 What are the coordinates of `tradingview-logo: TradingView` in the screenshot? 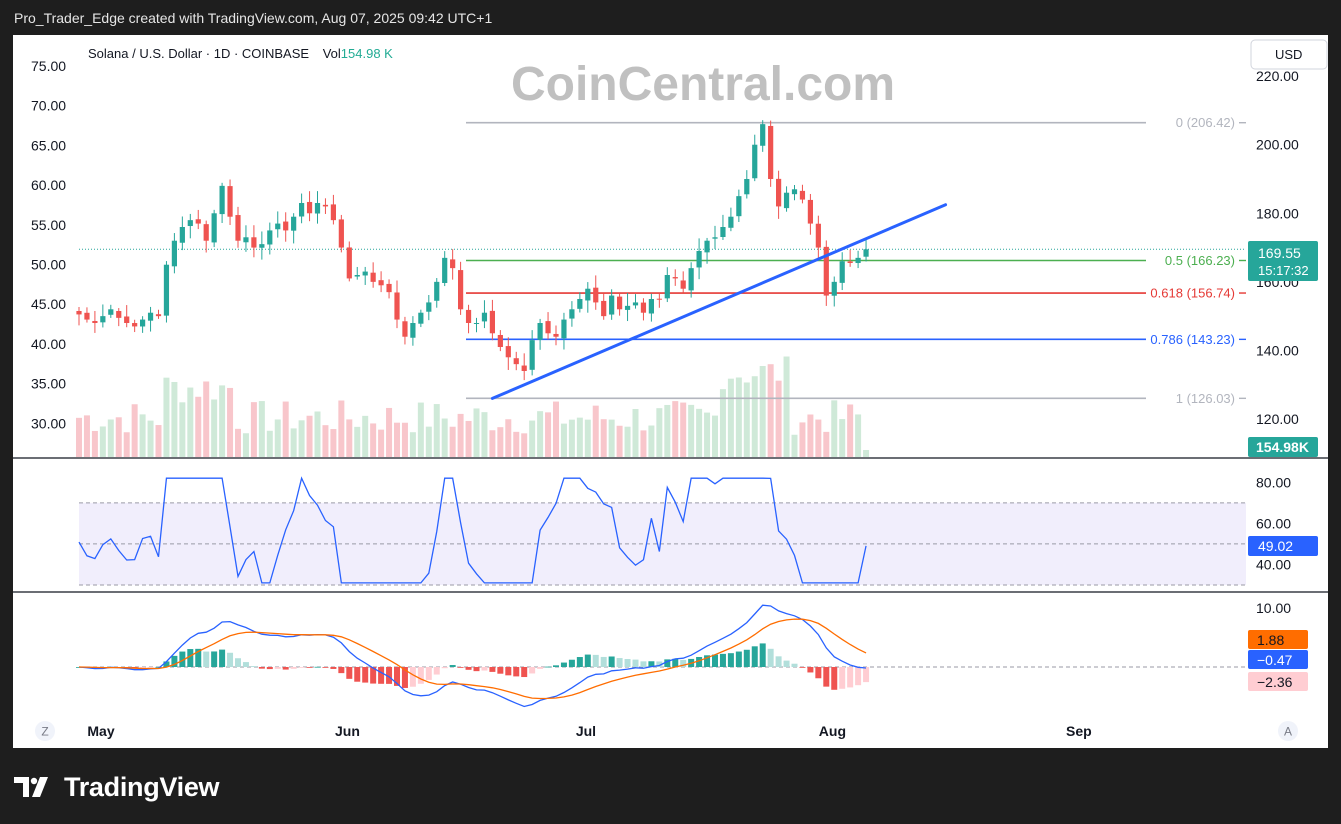 It's located at (117, 787).